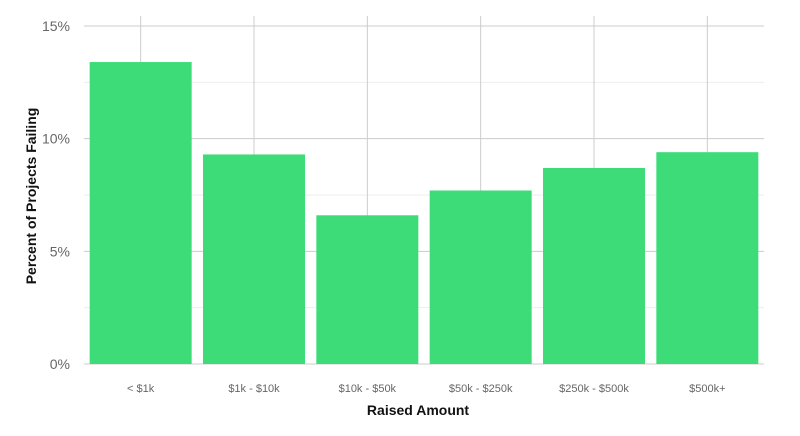  I want to click on y-tick-labels: 0% 5% 10% 15%, so click(56, 195).